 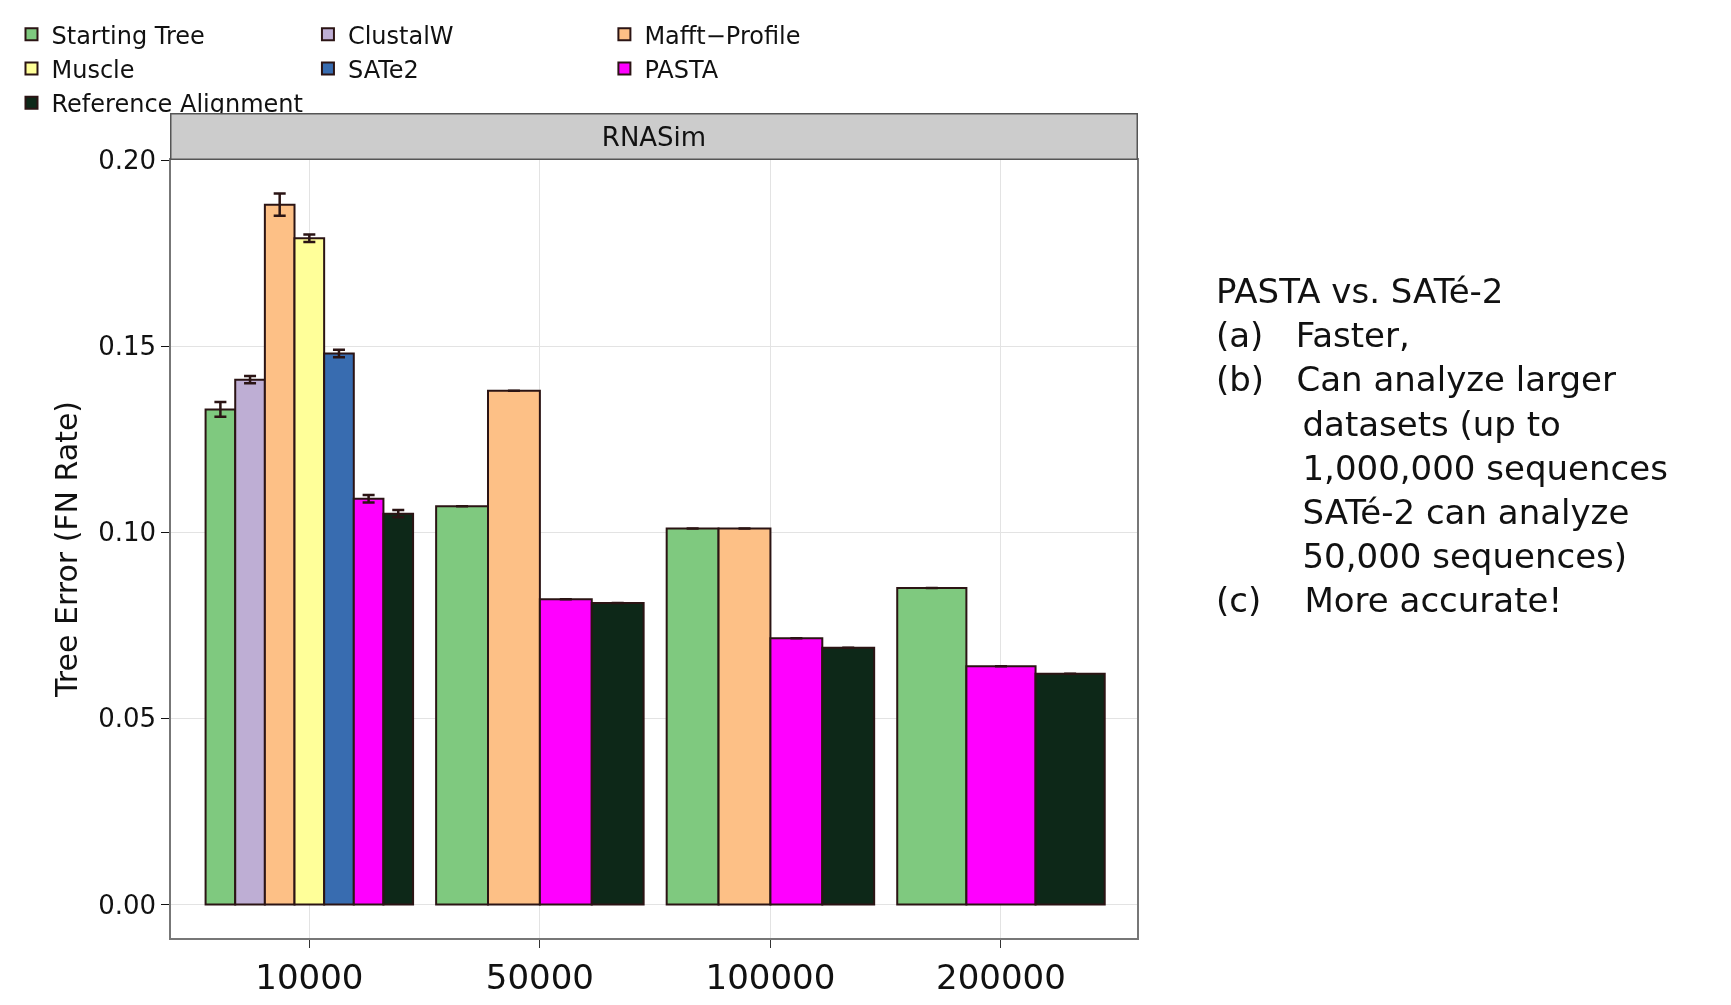 I want to click on y-tick-label: 0.20, so click(x=127, y=160).